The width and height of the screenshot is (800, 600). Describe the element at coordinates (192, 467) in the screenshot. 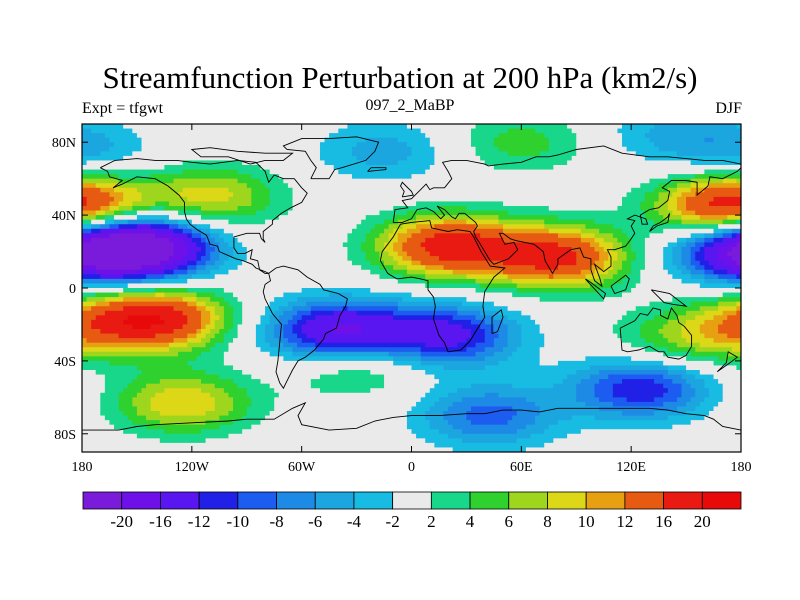

I see `x-tick-label: 120W` at that location.